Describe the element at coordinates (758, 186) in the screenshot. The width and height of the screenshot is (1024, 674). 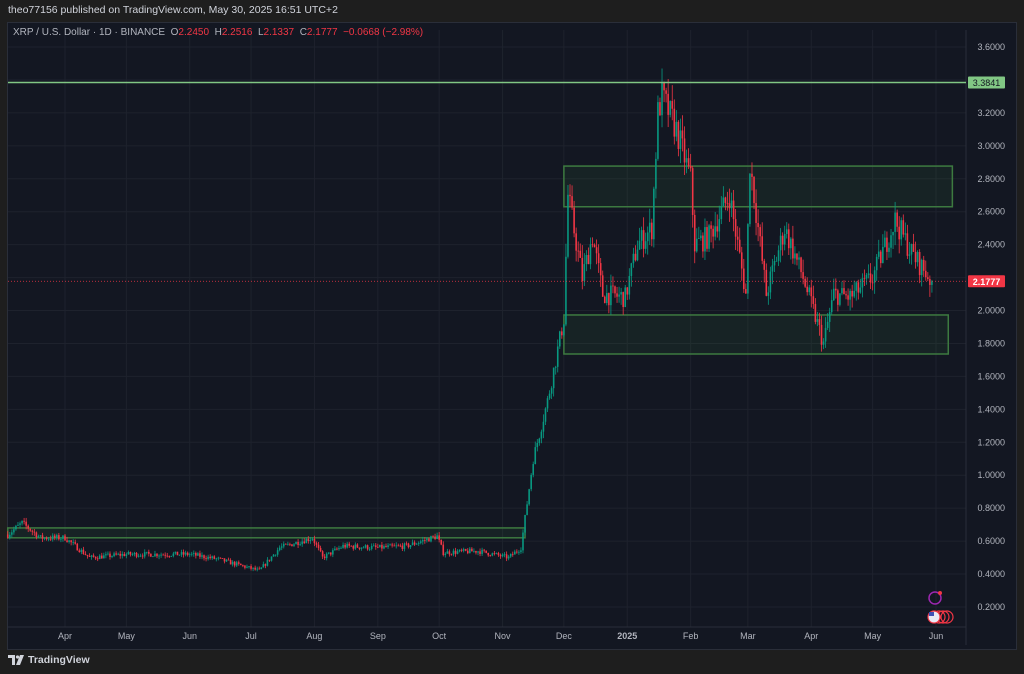
I see `support-resistance-zone` at that location.